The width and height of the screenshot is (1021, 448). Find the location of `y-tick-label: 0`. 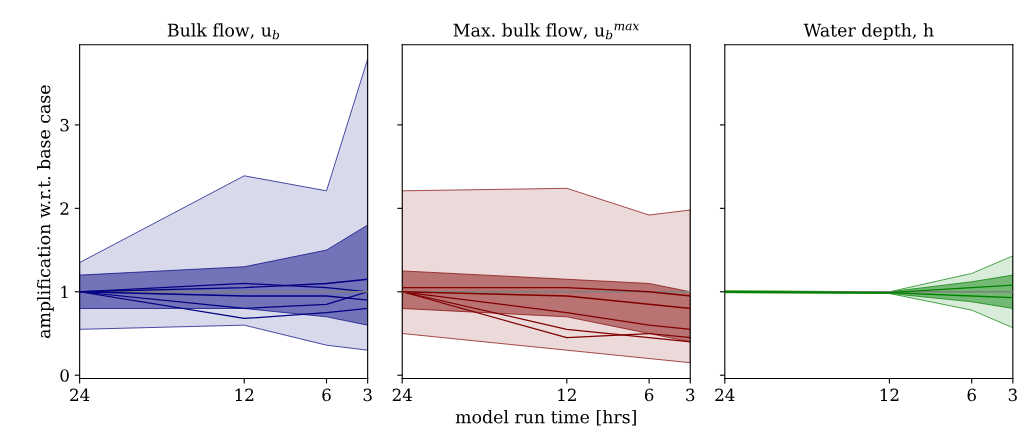

y-tick-label: 0 is located at coordinates (64, 375).